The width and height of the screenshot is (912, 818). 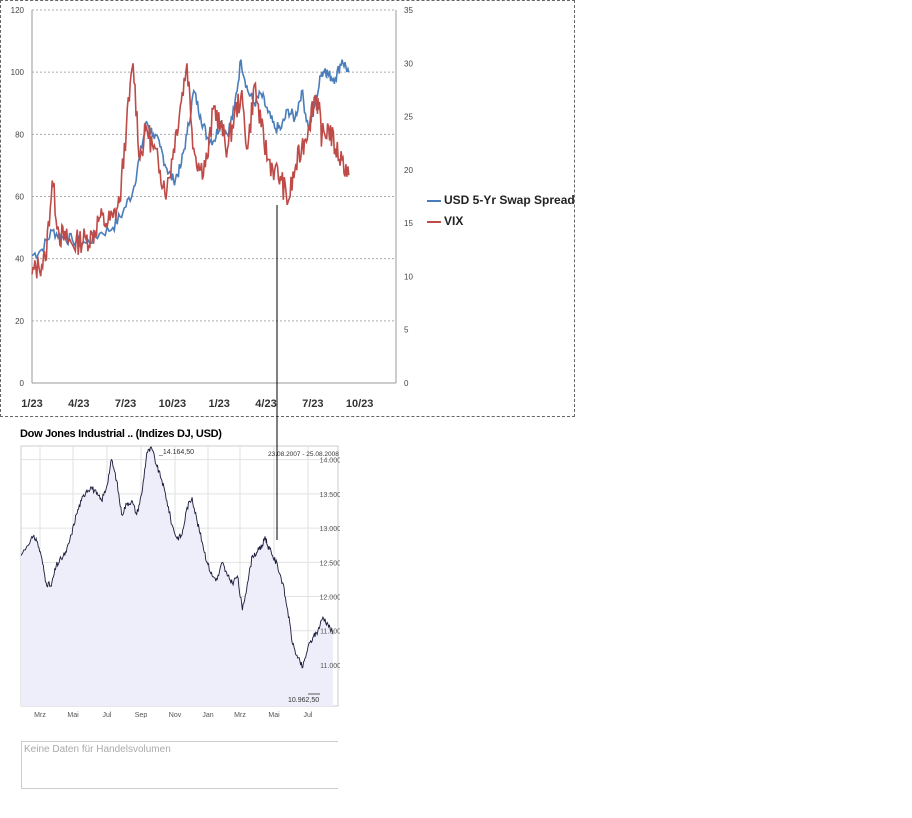 I want to click on top-right-tick-label: 30, so click(x=408, y=63).